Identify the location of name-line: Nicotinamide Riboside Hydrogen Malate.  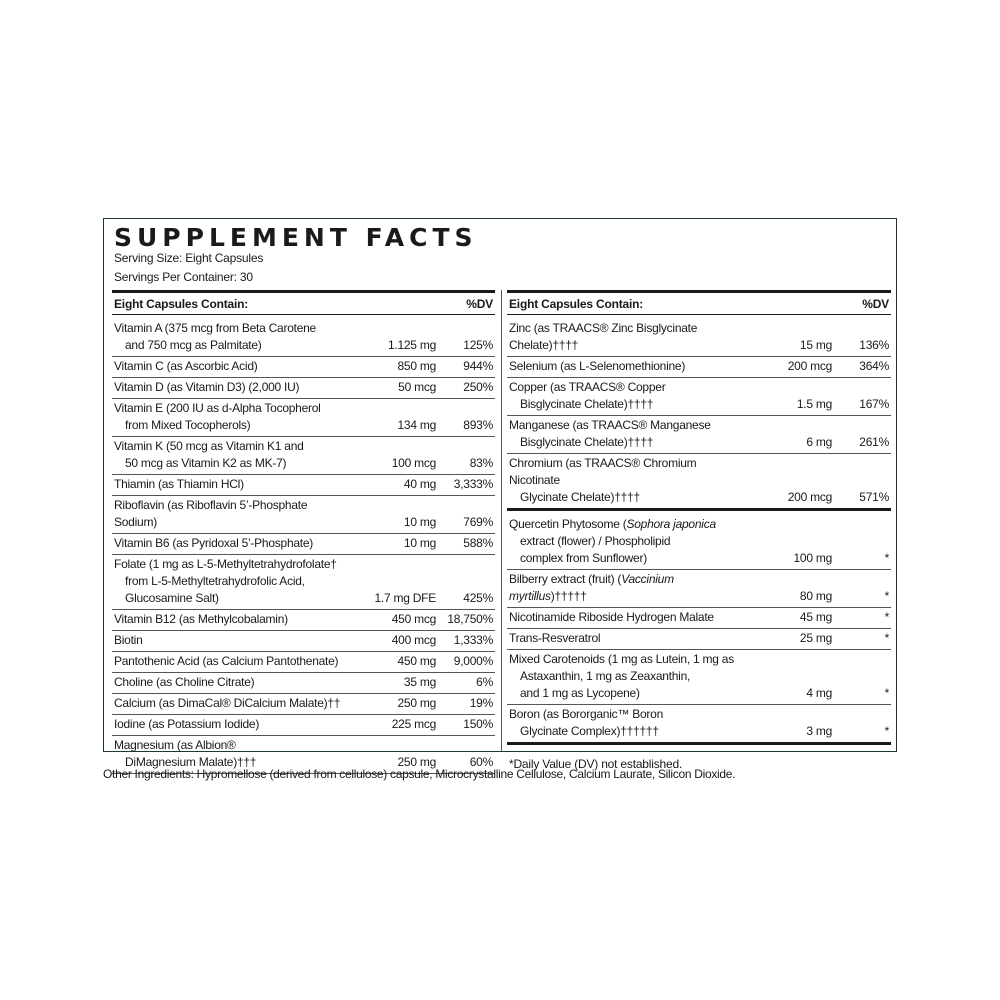
(611, 617).